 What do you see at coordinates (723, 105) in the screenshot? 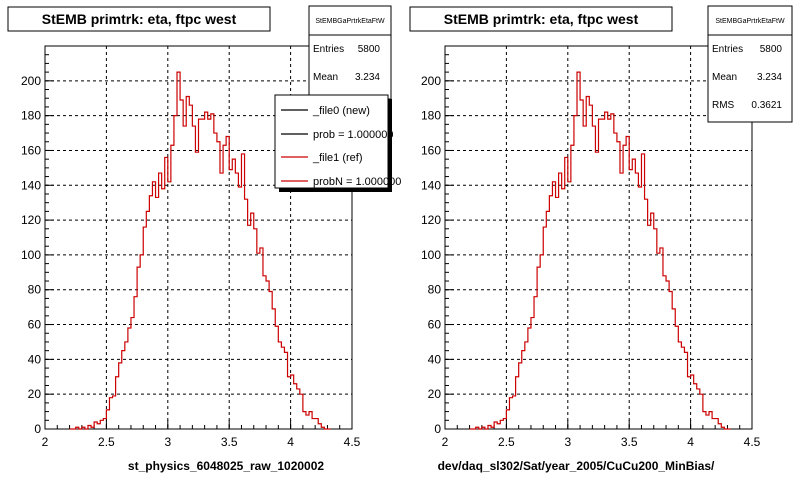
I see `stats-rms-label: RMS` at bounding box center [723, 105].